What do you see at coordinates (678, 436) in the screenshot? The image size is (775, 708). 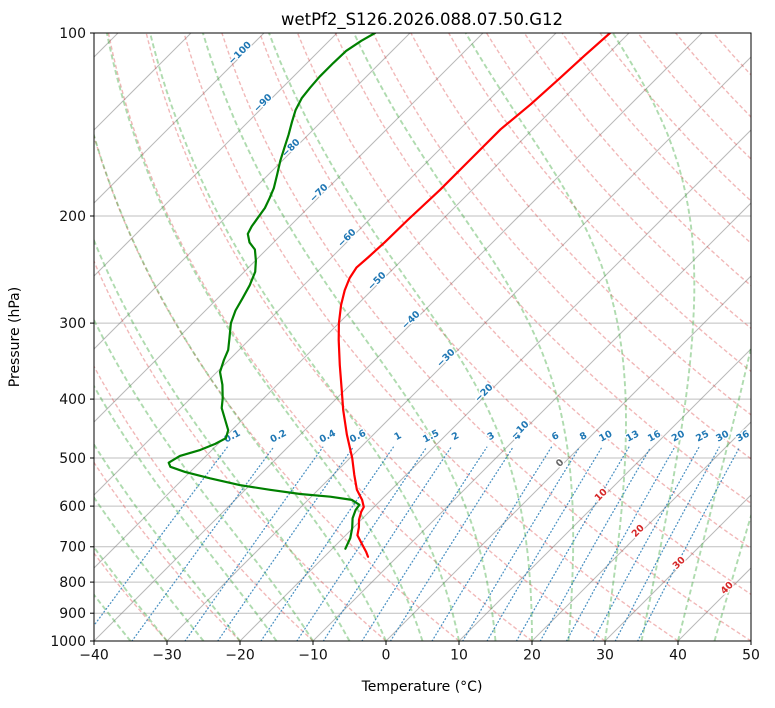 I see `mixing-ratio-label: 20` at bounding box center [678, 436].